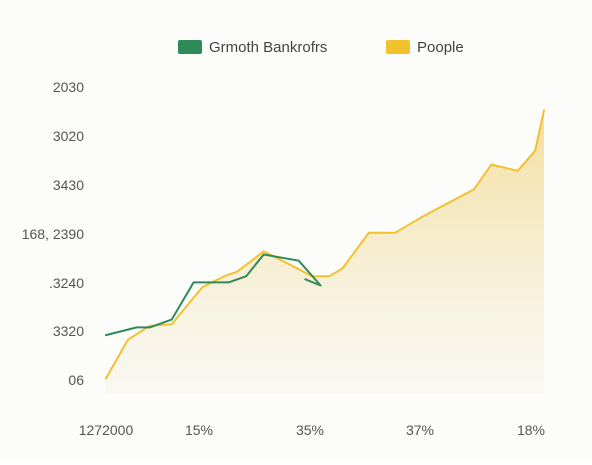 The image size is (592, 465). Describe the element at coordinates (190, 47) in the screenshot. I see `legend-swatch-grmoth-bankrofrs` at that location.